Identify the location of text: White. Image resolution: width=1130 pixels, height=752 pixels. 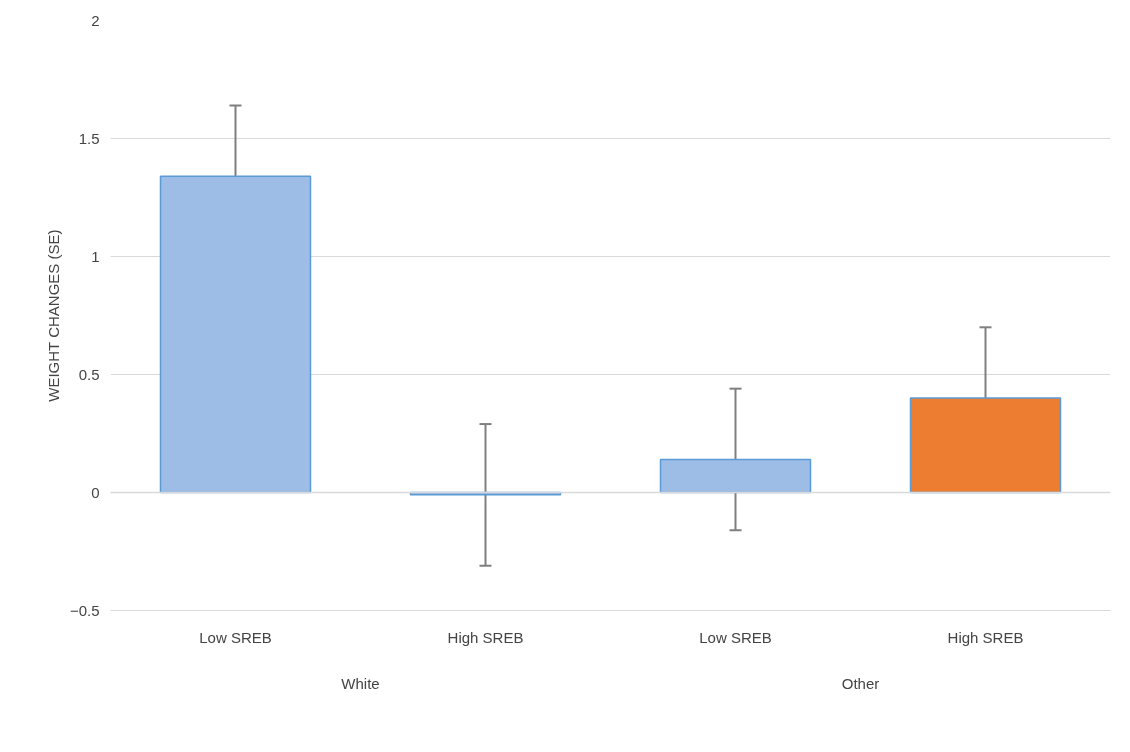
(360, 683).